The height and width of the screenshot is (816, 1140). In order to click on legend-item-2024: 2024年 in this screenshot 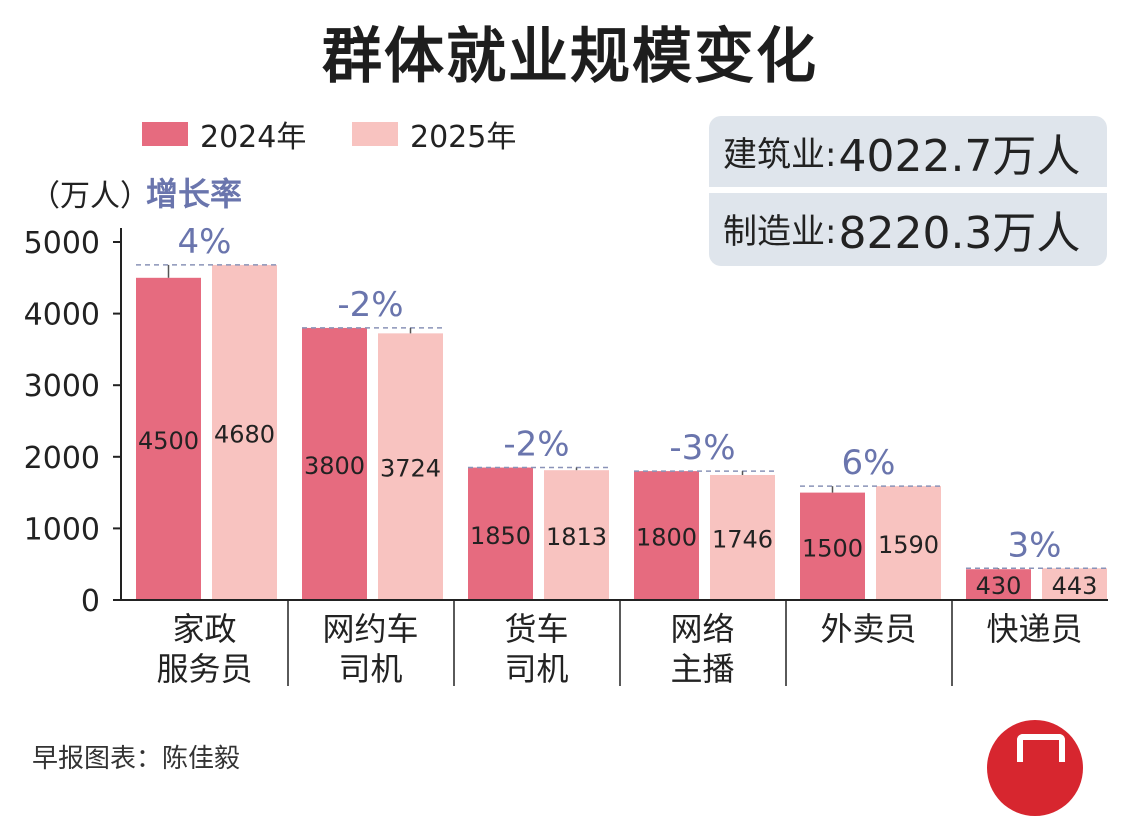, I will do `click(224, 135)`.